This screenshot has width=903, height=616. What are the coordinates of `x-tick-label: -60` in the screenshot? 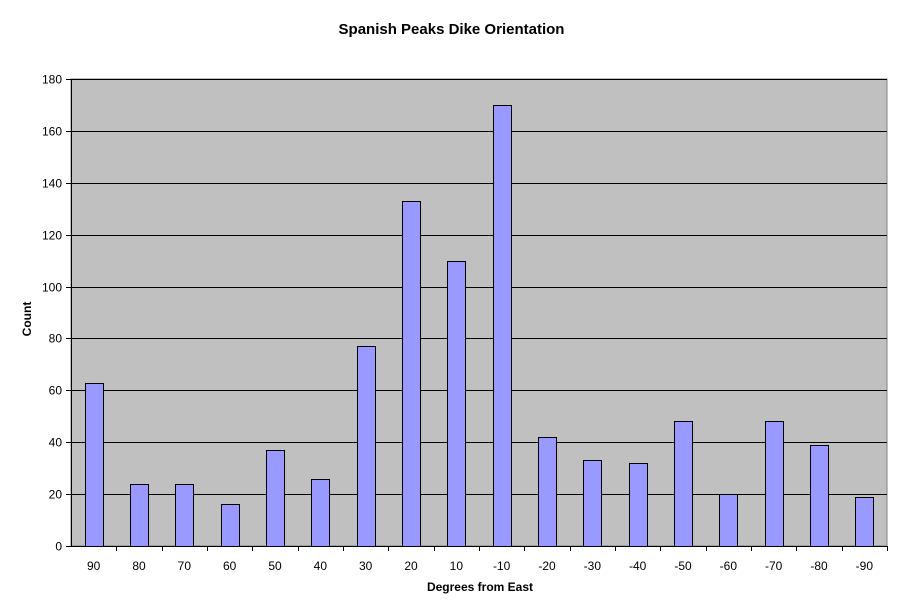 It's located at (729, 566).